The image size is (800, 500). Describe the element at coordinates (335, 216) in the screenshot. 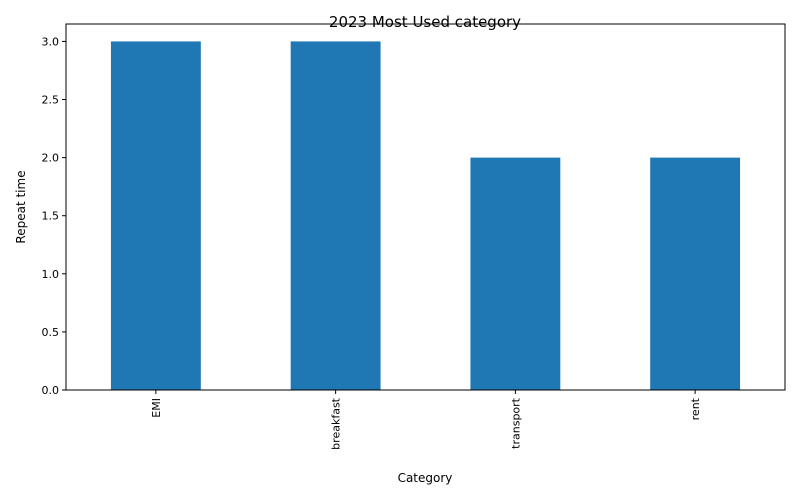

I see `bar-breakfast` at that location.